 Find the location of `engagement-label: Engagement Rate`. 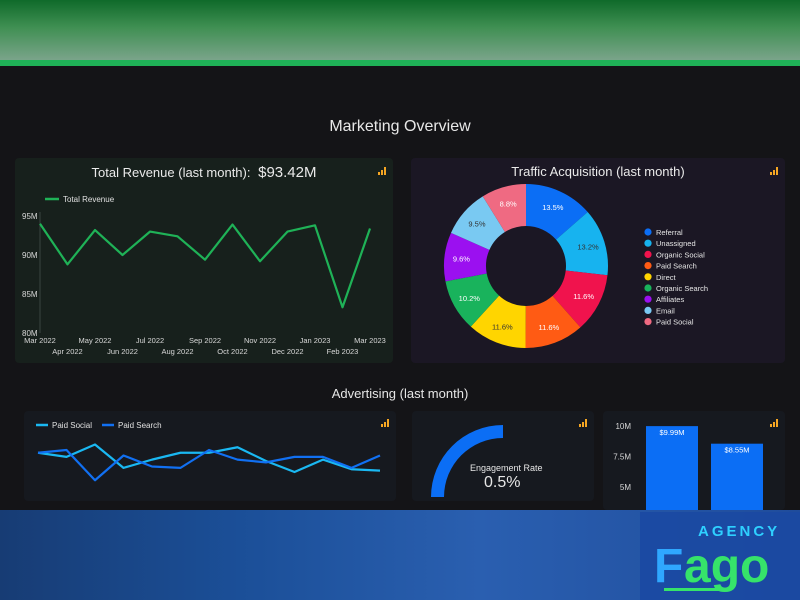

engagement-label: Engagement Rate is located at coordinates (506, 468).